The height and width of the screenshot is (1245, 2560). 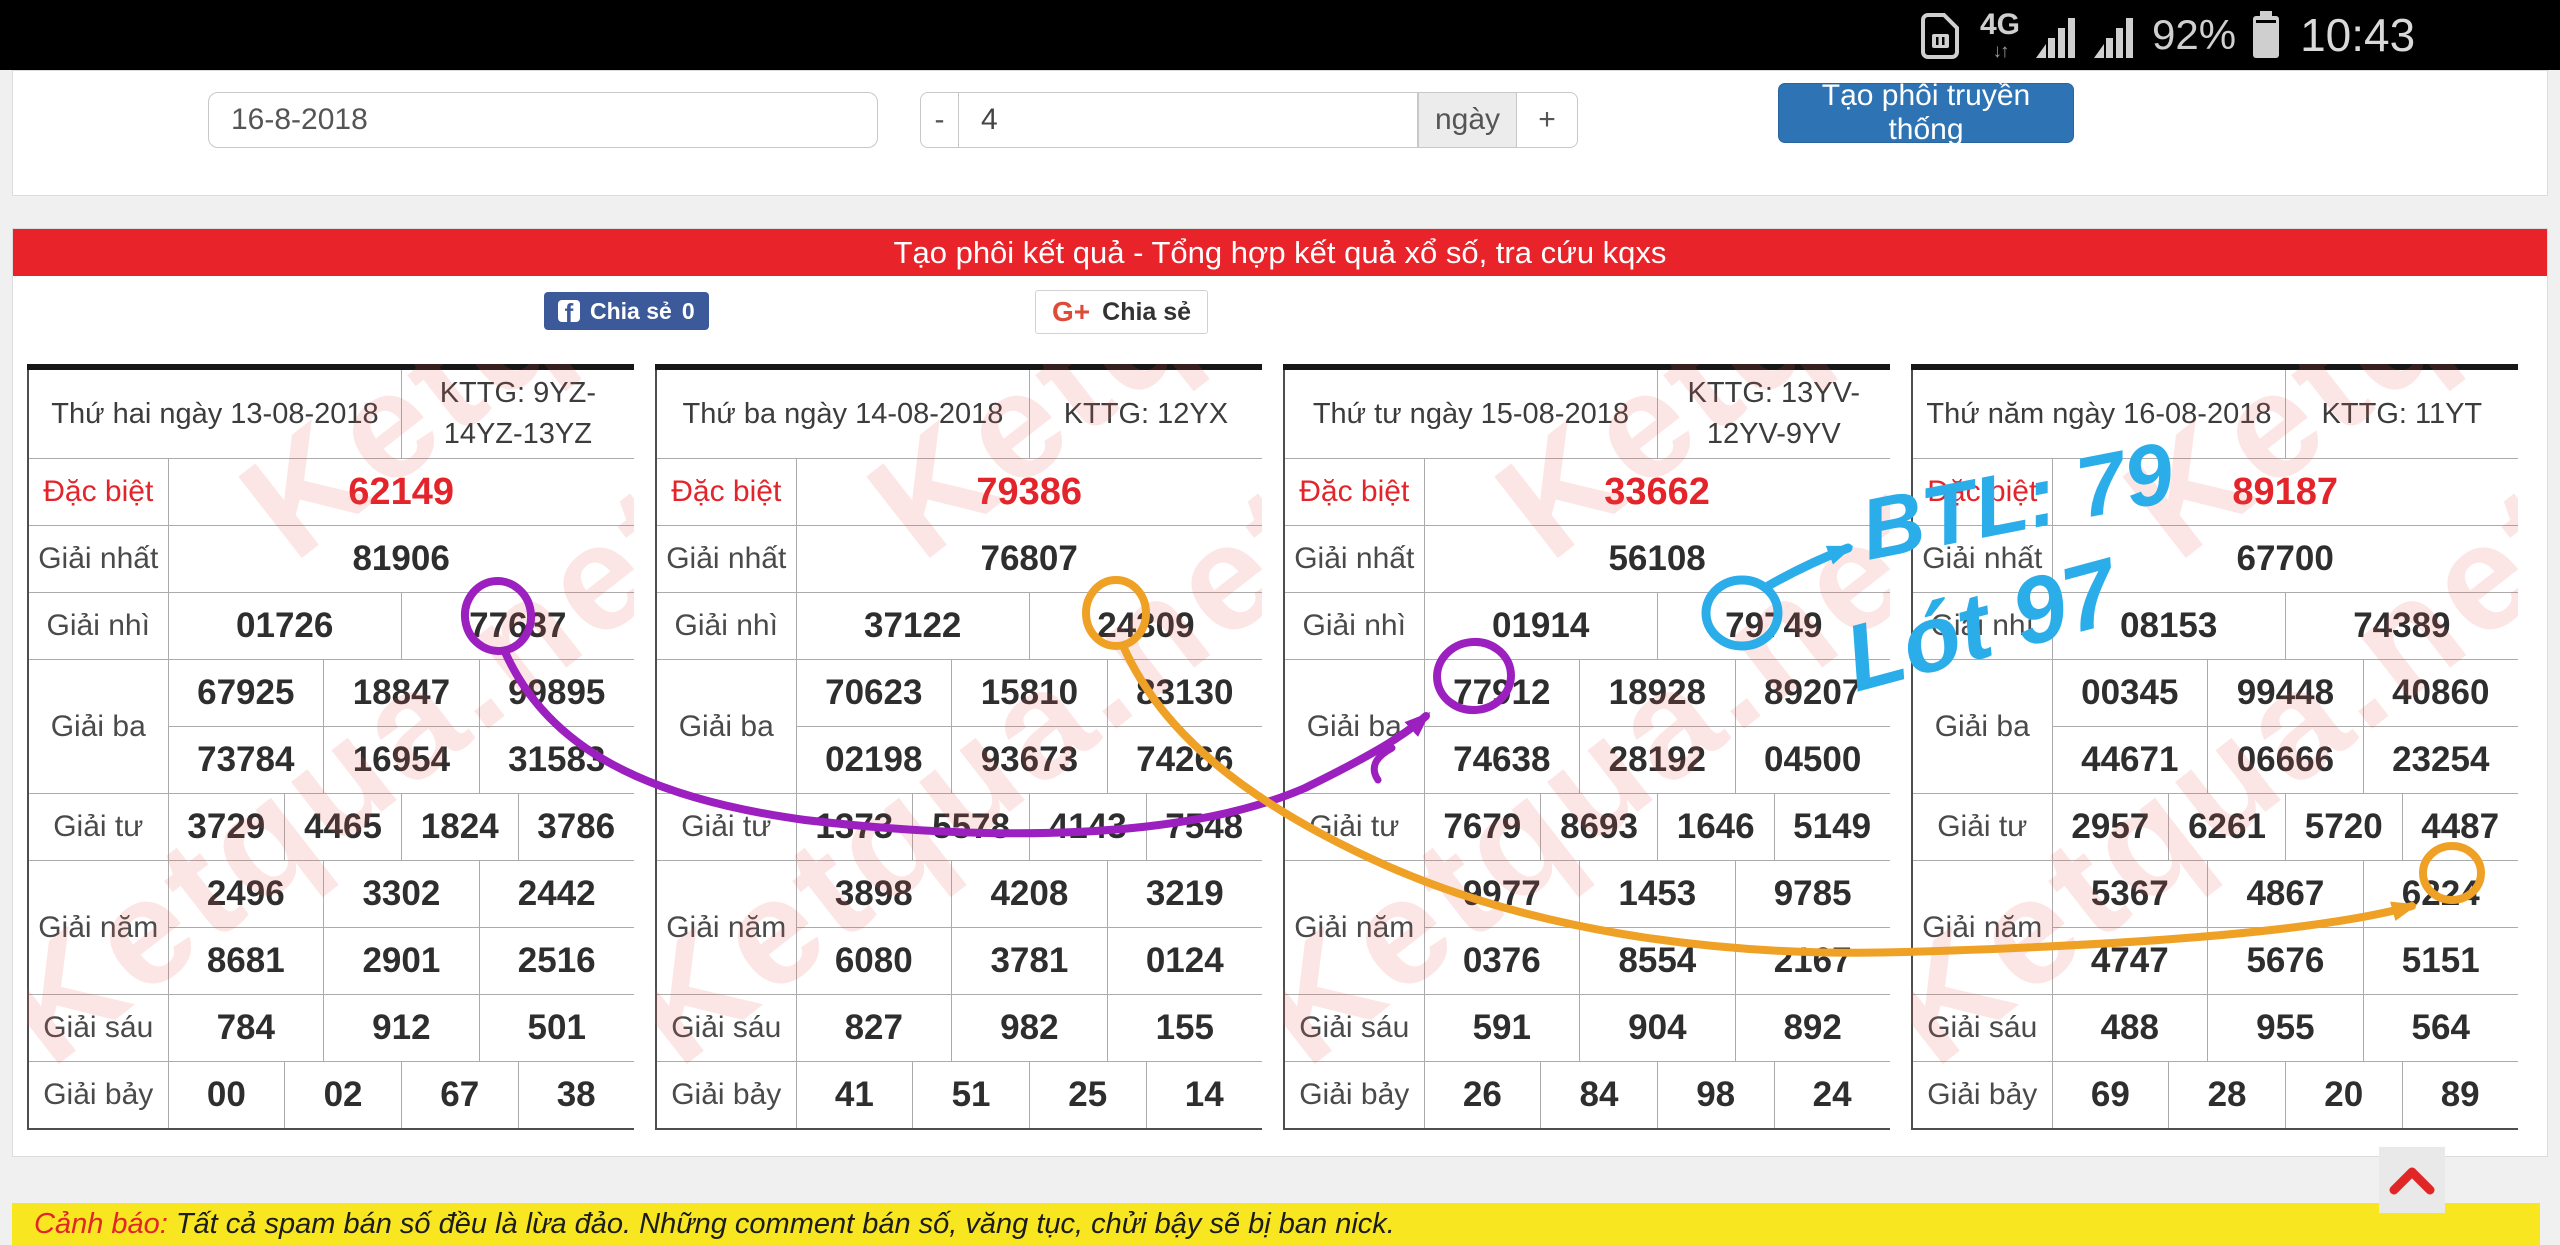 What do you see at coordinates (2285, 961) in the screenshot?
I see `prize-value: 5676` at bounding box center [2285, 961].